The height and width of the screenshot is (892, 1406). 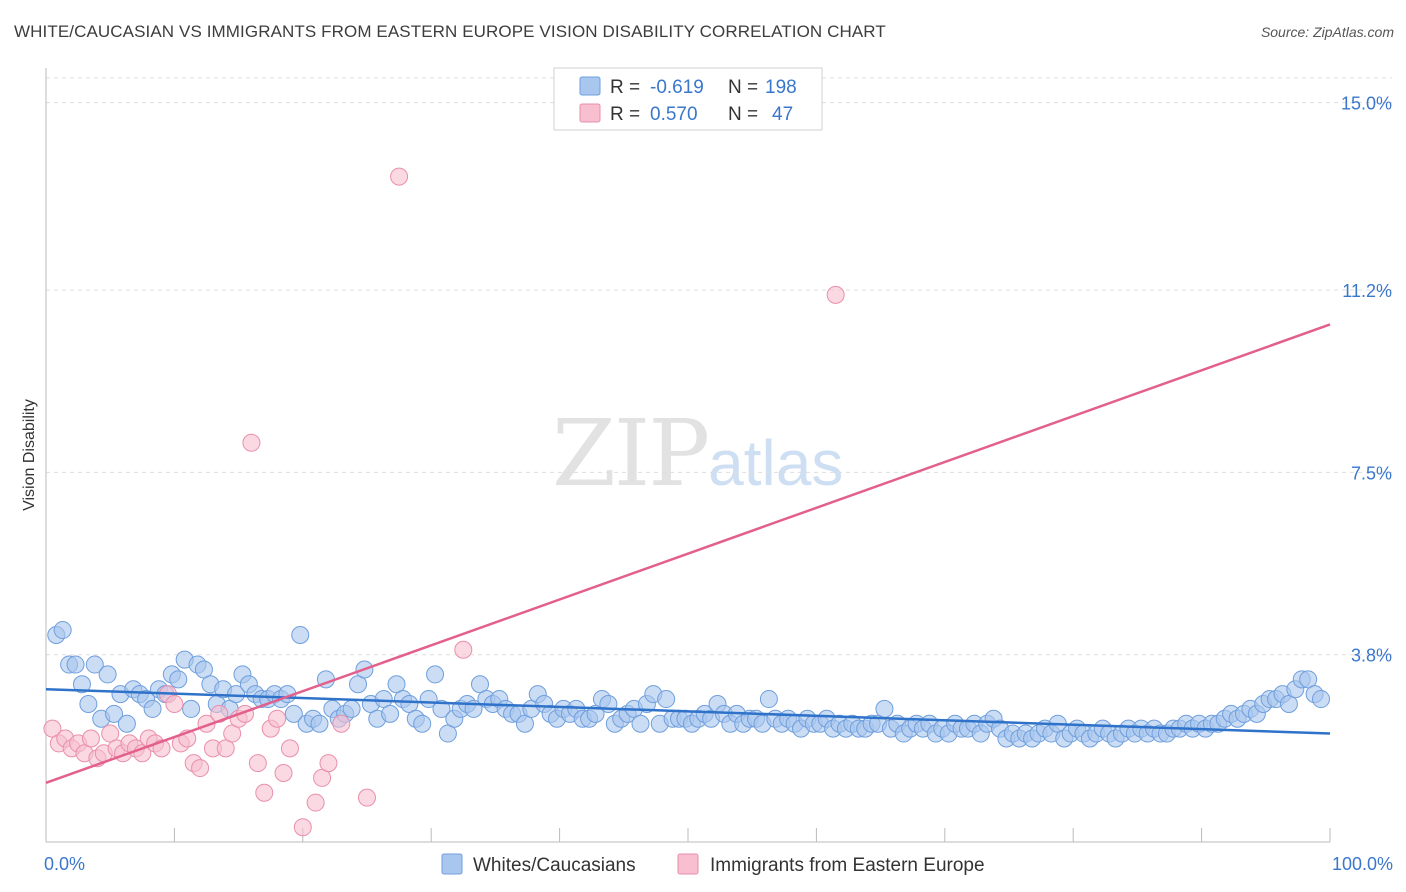 I want to click on legend-label-immigrants: Immigrants from Eastern Europe, so click(x=847, y=865).